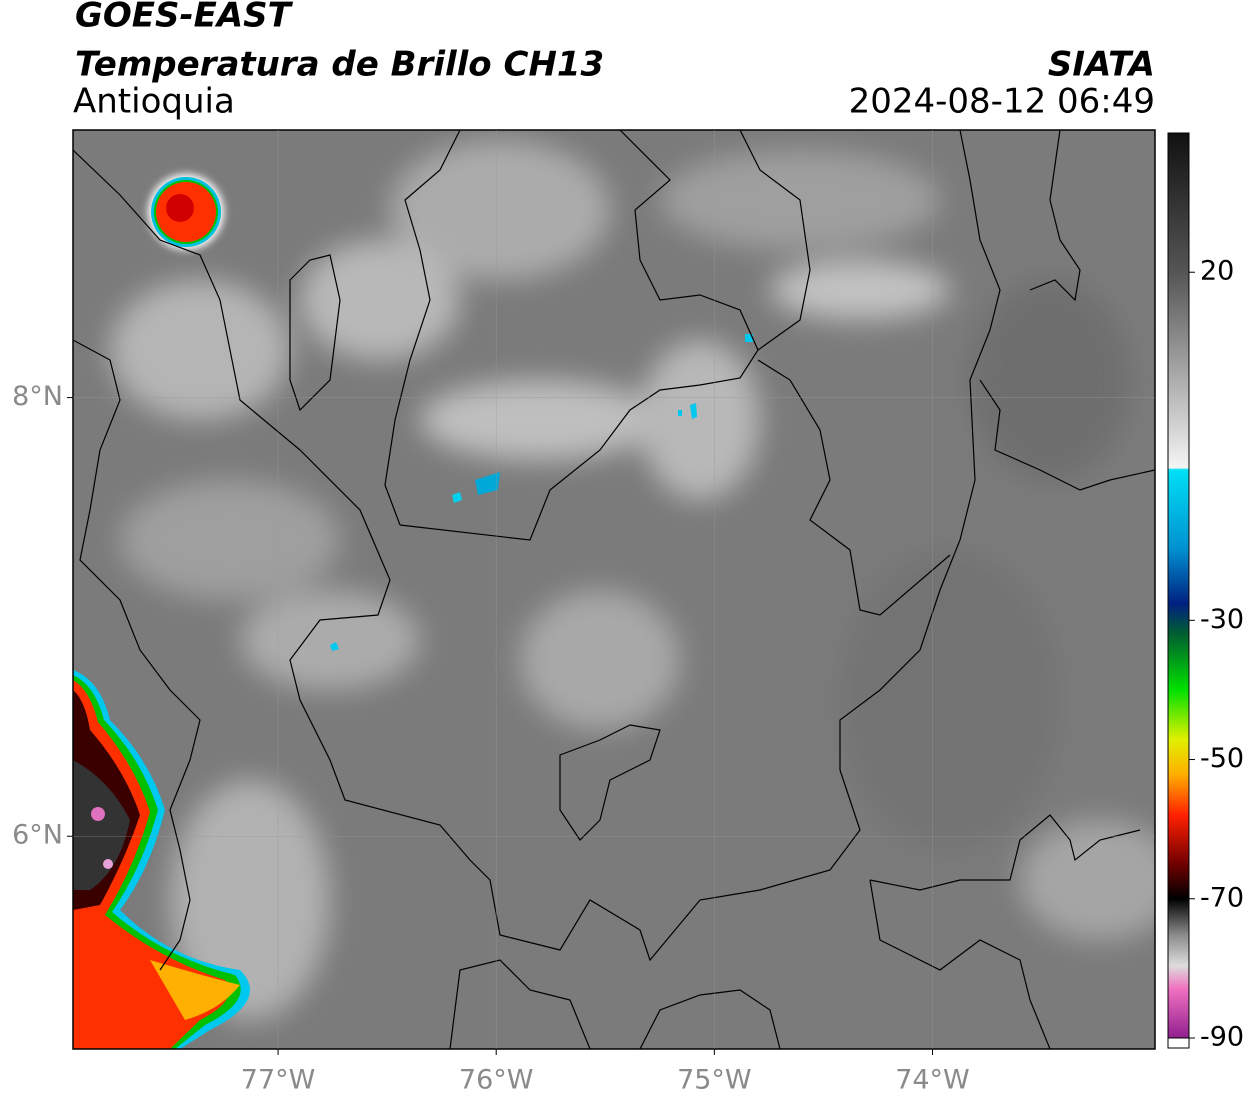 The height and width of the screenshot is (1099, 1252). Describe the element at coordinates (1222, 758) in the screenshot. I see `colorbar-tick-label: -50` at that location.